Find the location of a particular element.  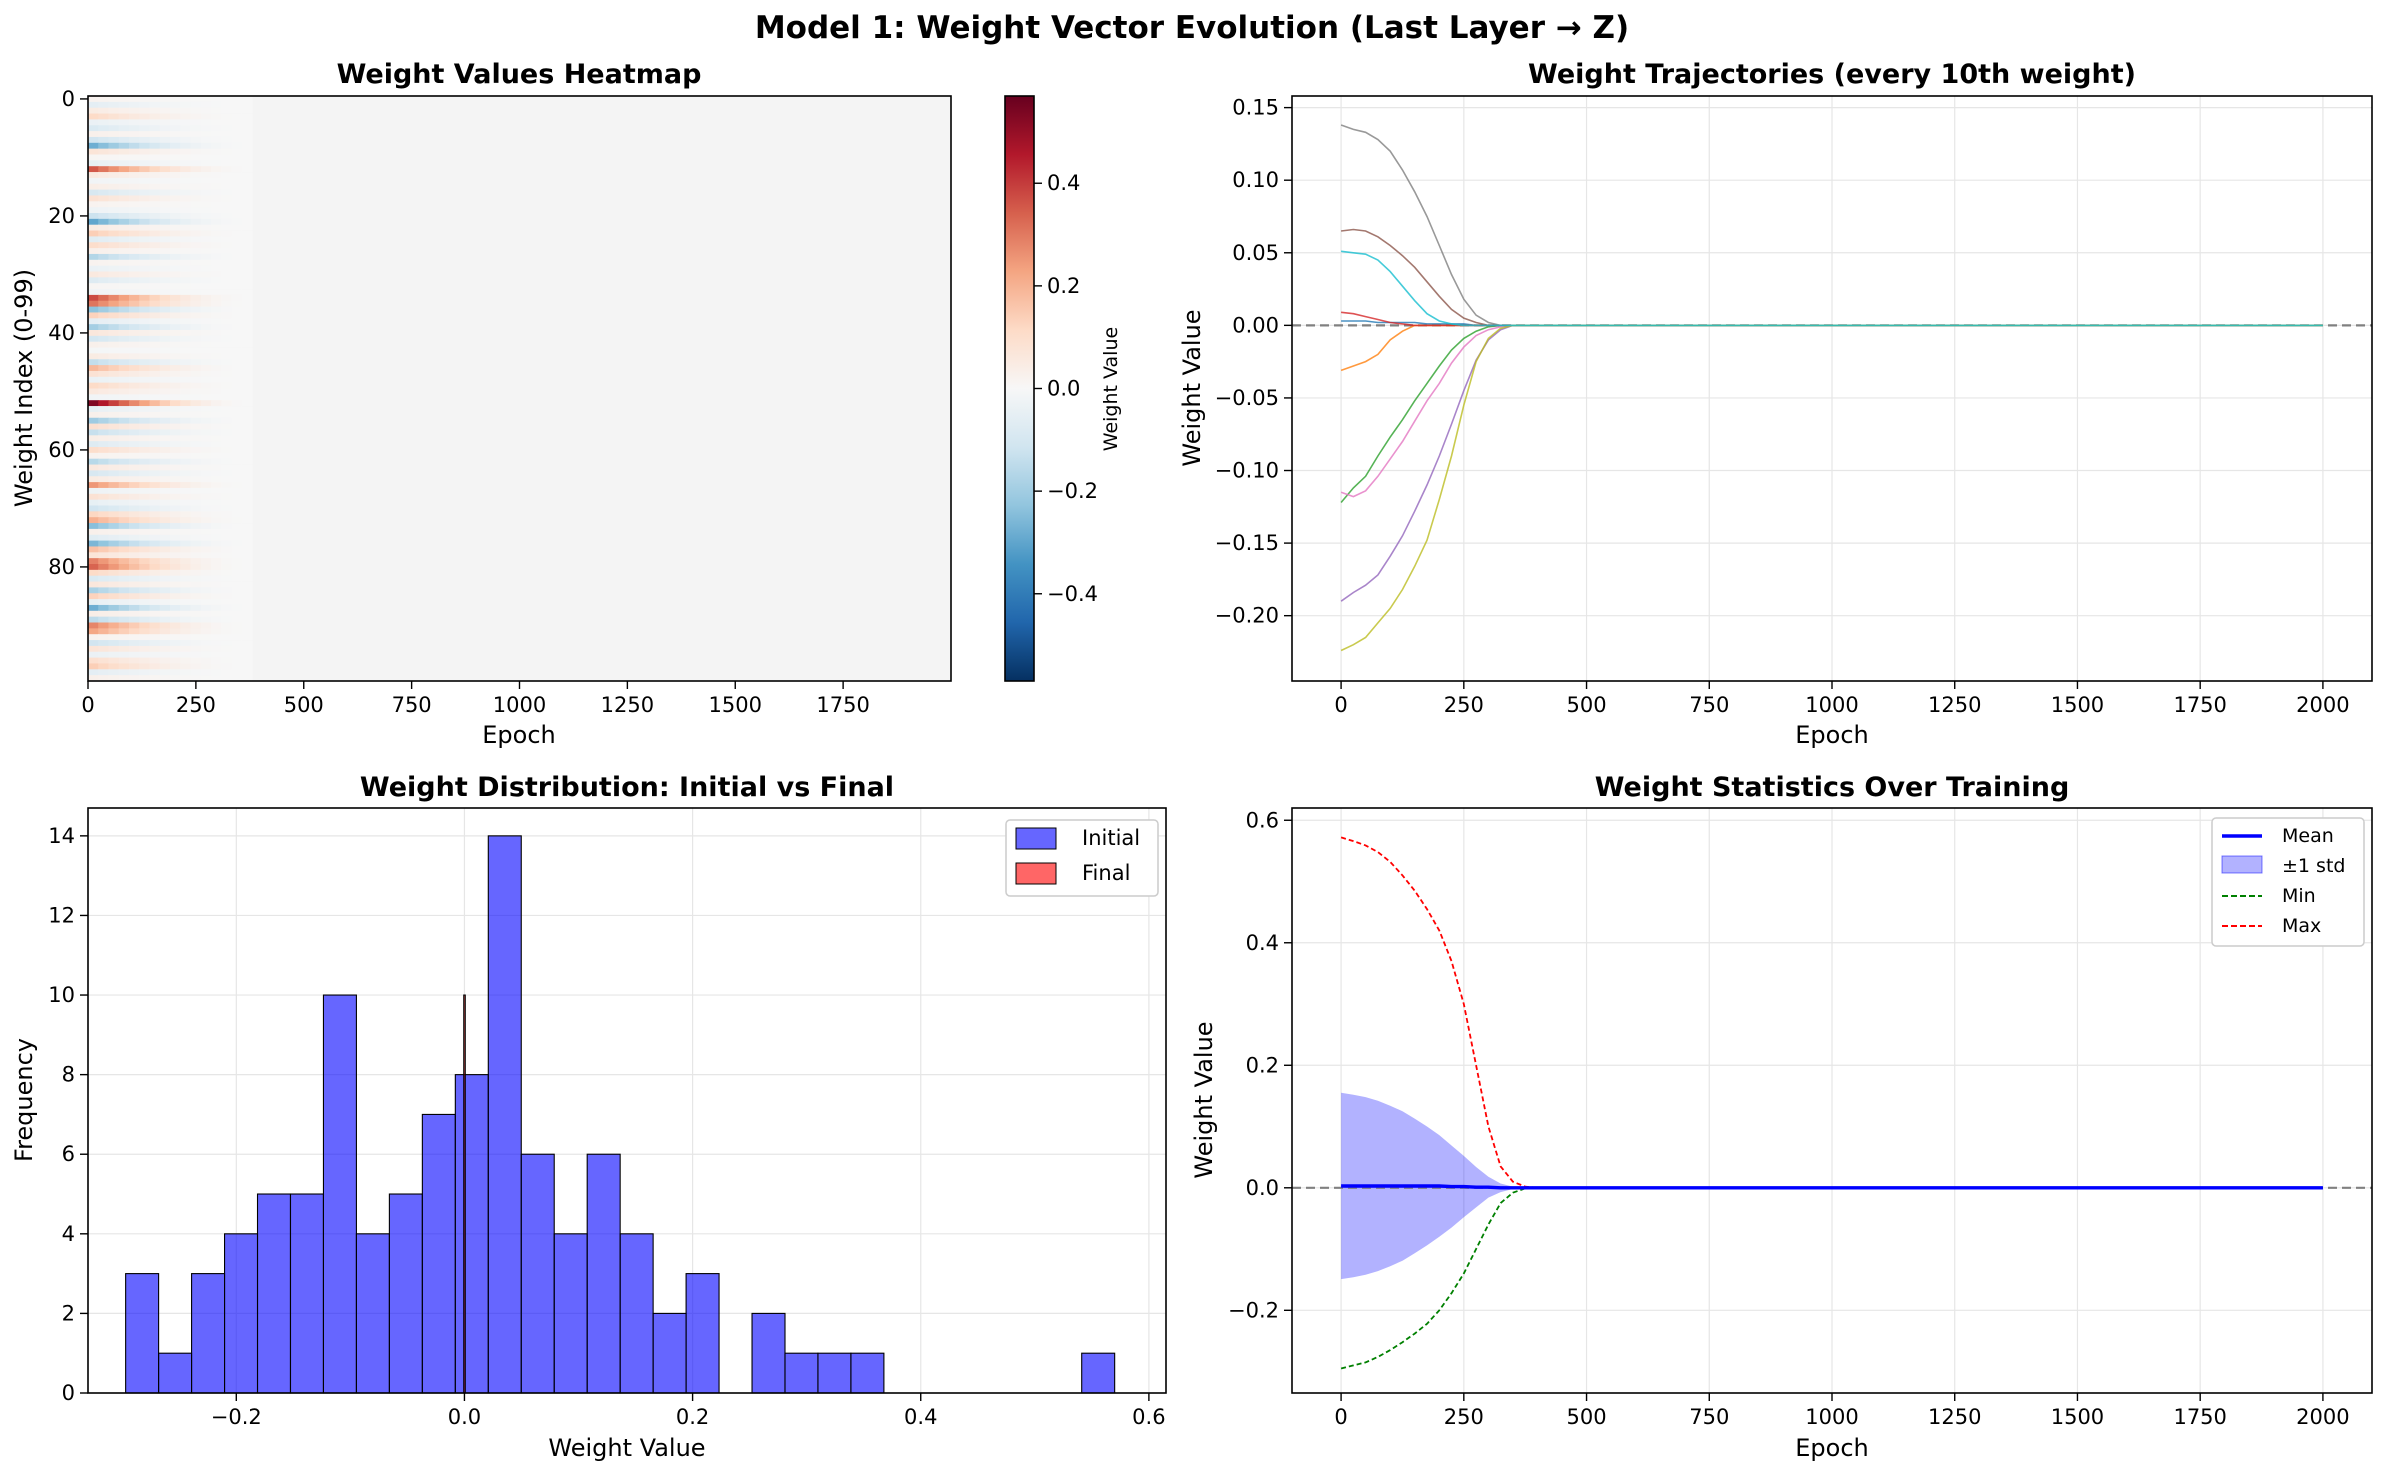

x-tick-label: 500 is located at coordinates (1586, 705).